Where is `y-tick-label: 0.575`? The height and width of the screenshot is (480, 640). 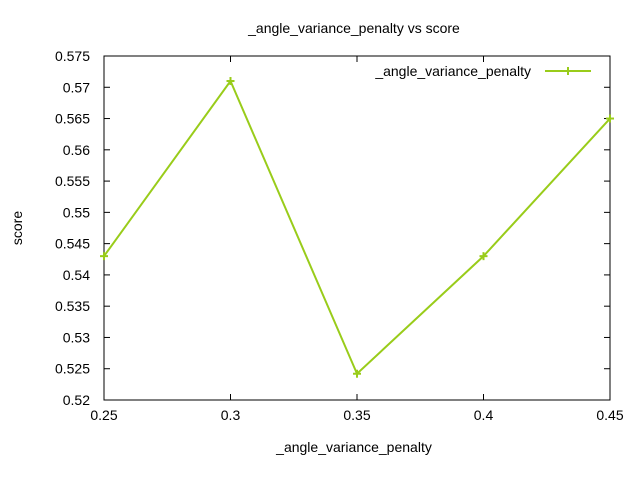 y-tick-label: 0.575 is located at coordinates (72, 56).